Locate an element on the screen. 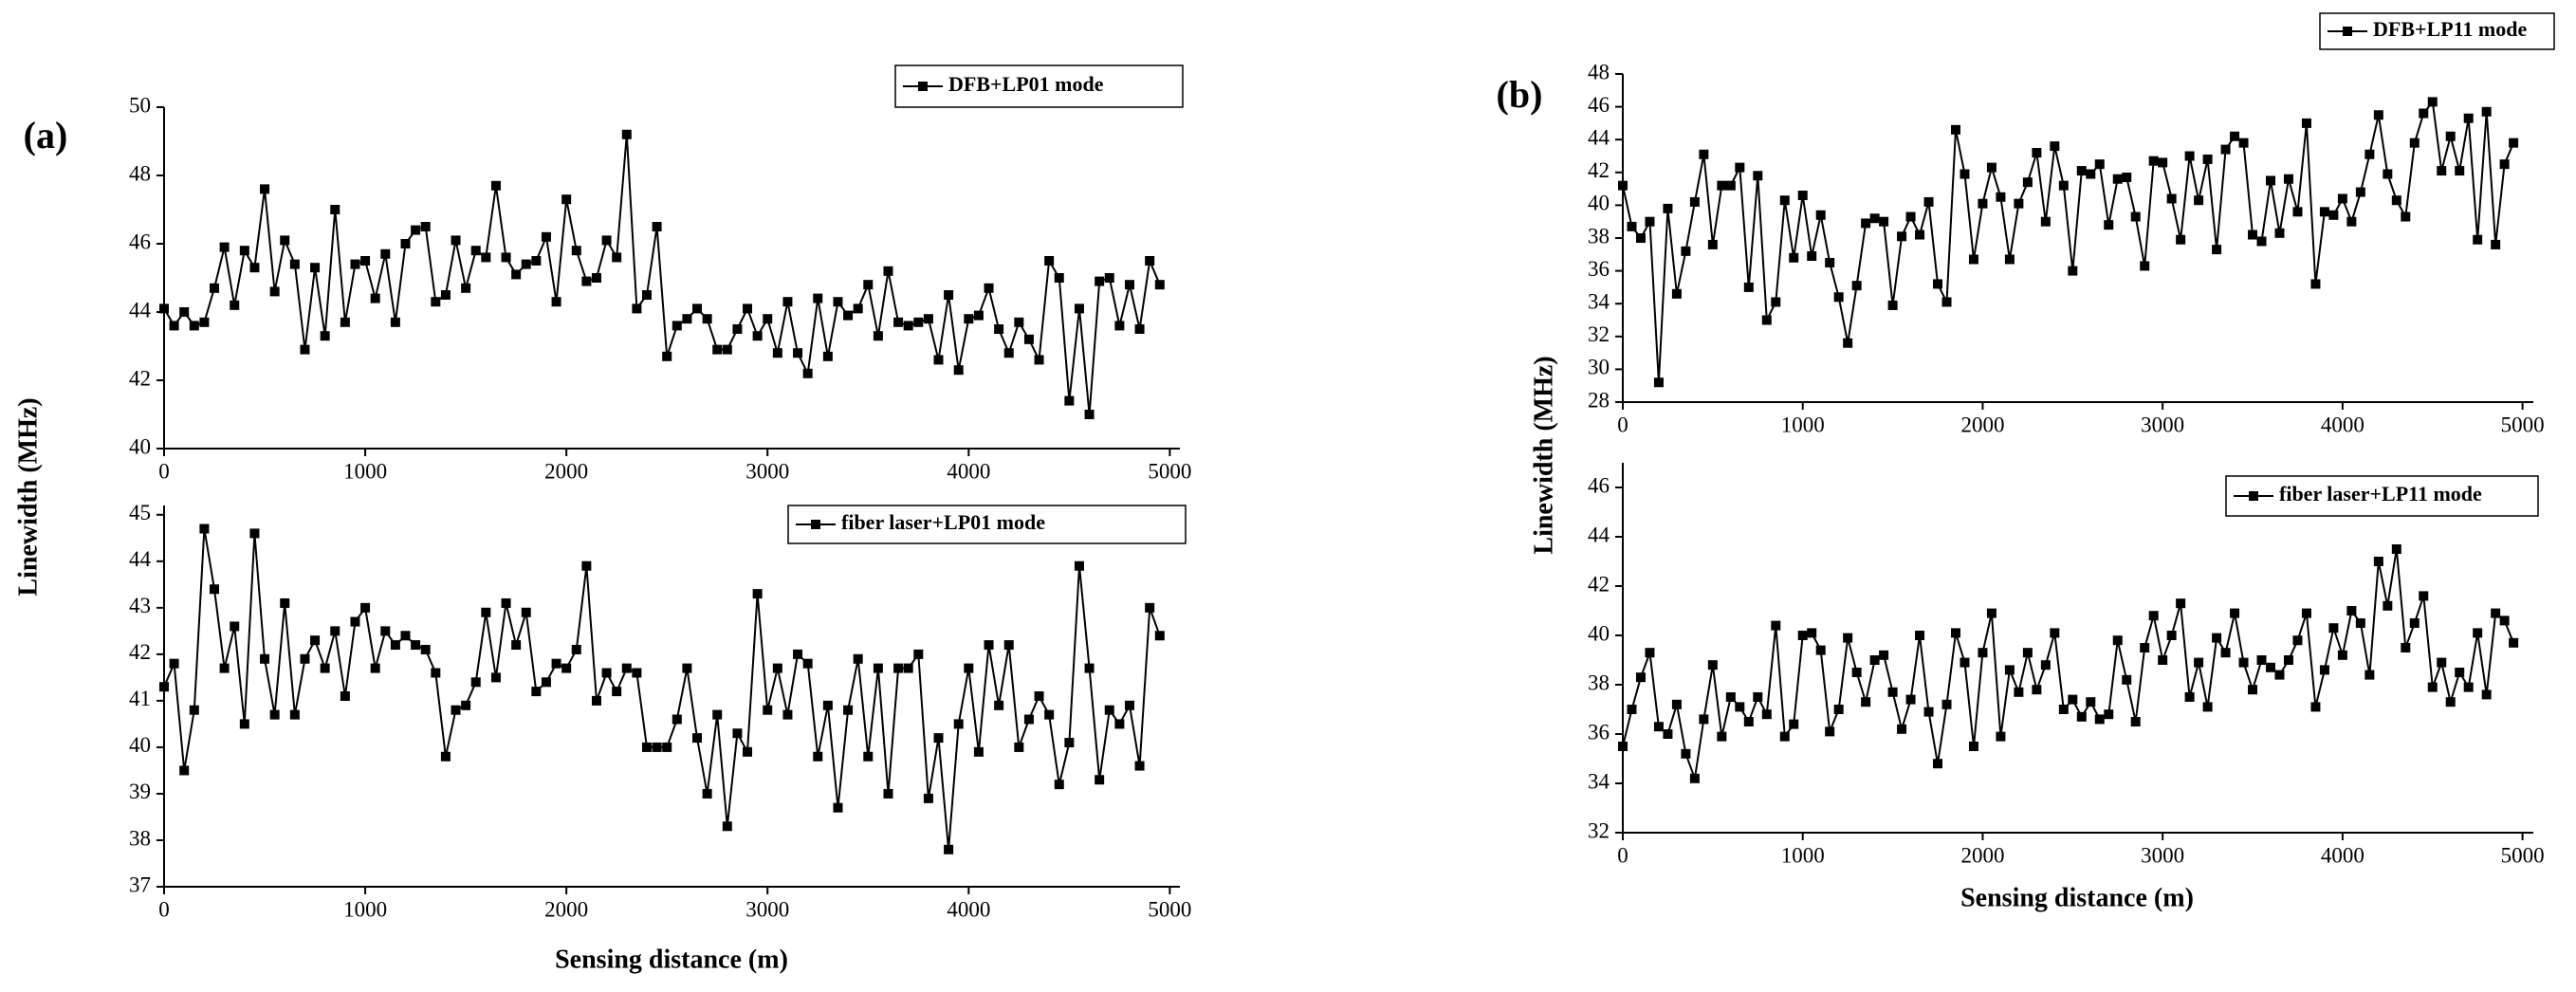 The height and width of the screenshot is (992, 2576). x-tick-label: 0 is located at coordinates (1622, 424).